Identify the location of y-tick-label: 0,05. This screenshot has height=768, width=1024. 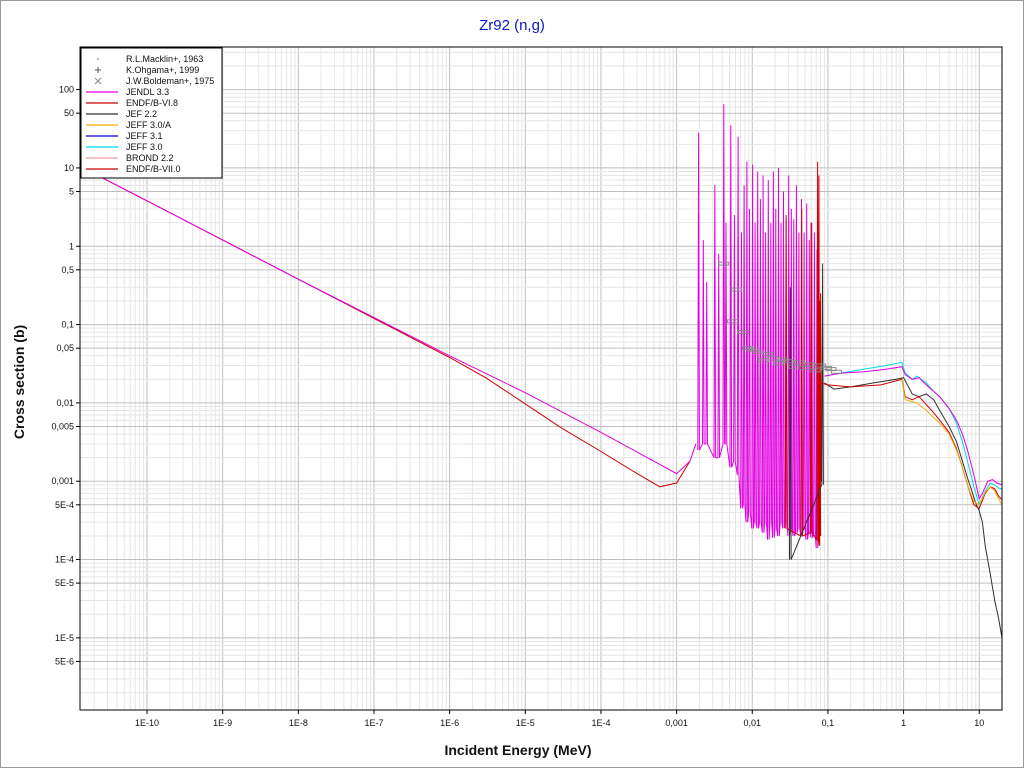
(65, 348).